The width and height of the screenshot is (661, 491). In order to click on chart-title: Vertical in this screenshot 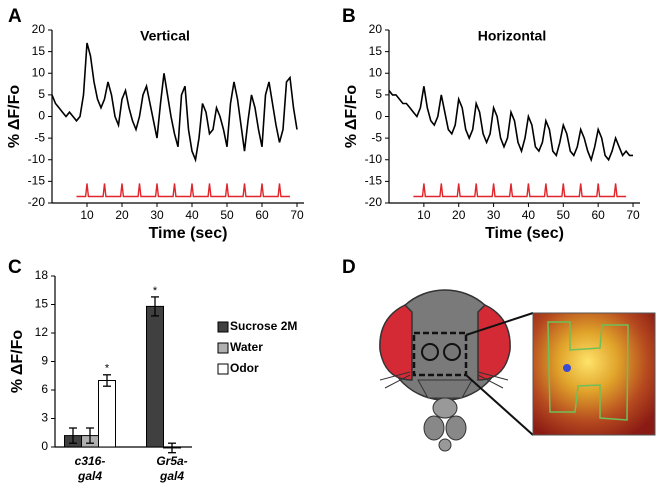, I will do `click(165, 36)`.